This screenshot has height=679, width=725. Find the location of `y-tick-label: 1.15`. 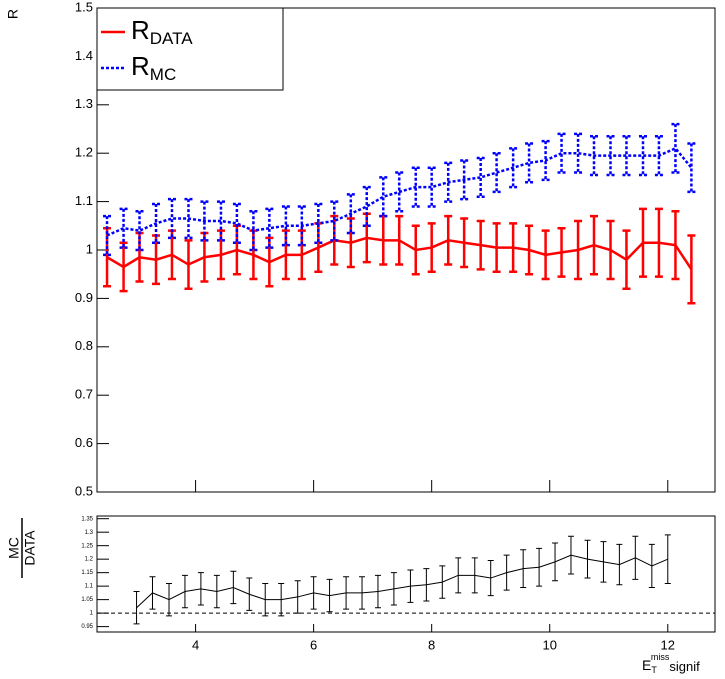

y-tick-label: 1.15 is located at coordinates (87, 573).